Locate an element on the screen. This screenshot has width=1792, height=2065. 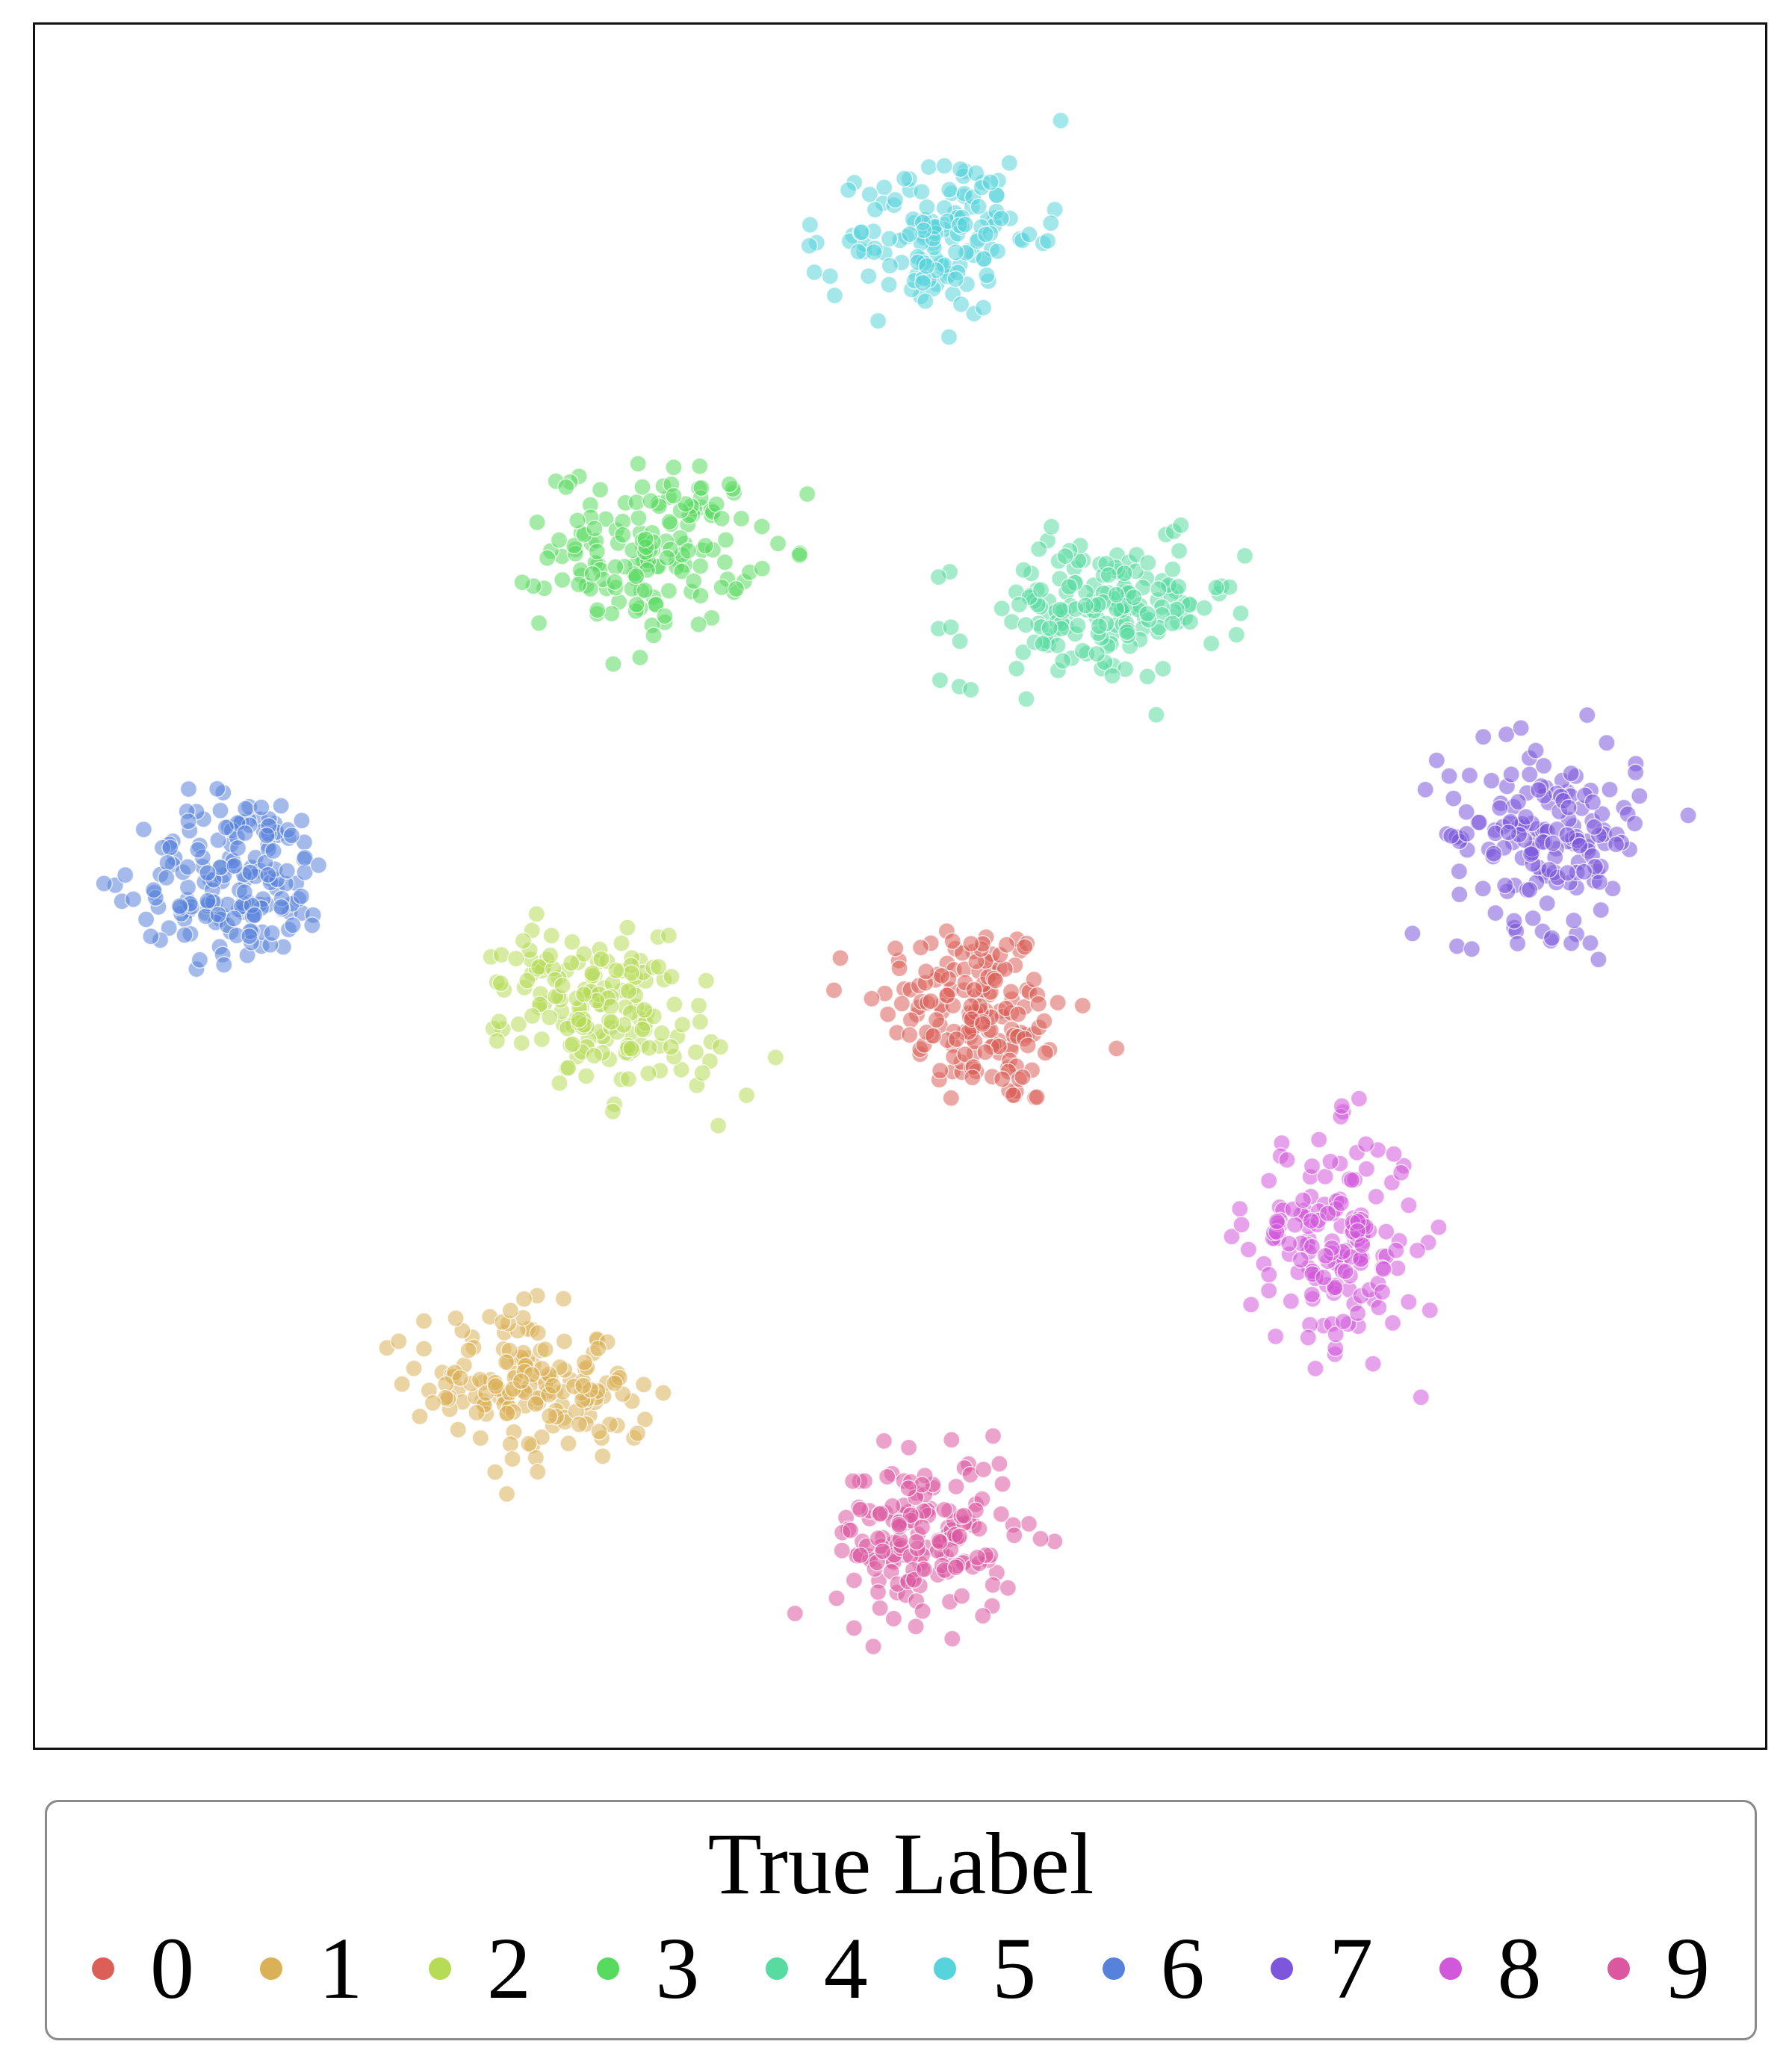
legend-item-4: 4 is located at coordinates (831, 1968).